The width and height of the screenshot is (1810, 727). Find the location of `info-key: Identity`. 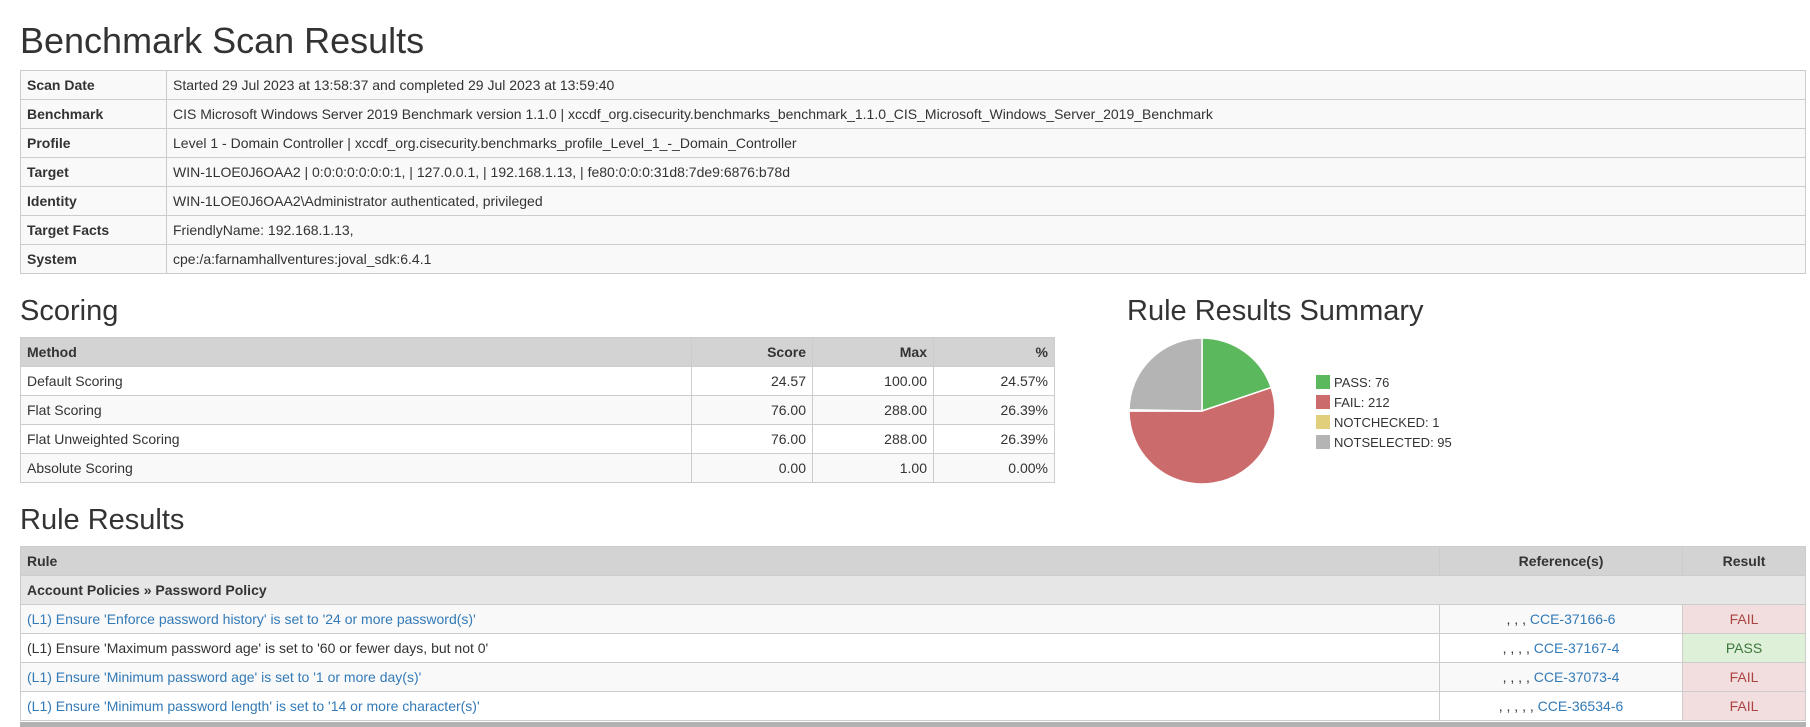

info-key: Identity is located at coordinates (93, 201).